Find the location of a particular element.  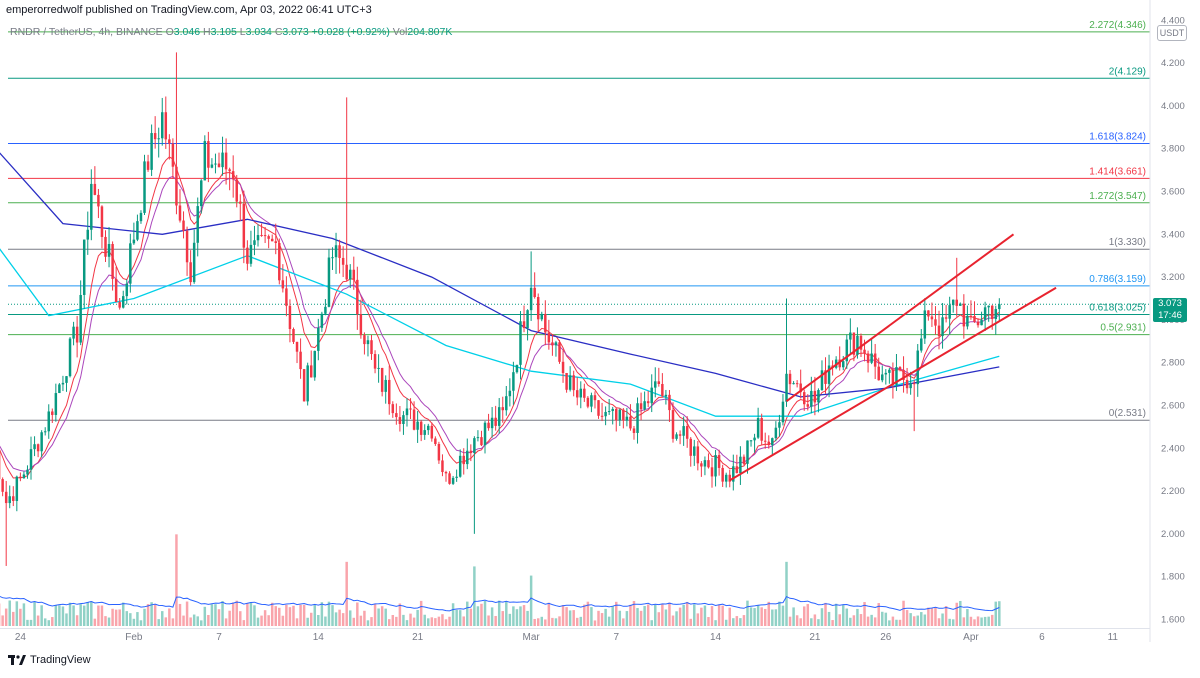

fib-level-label: 2.272(4.346) is located at coordinates (1117, 25).